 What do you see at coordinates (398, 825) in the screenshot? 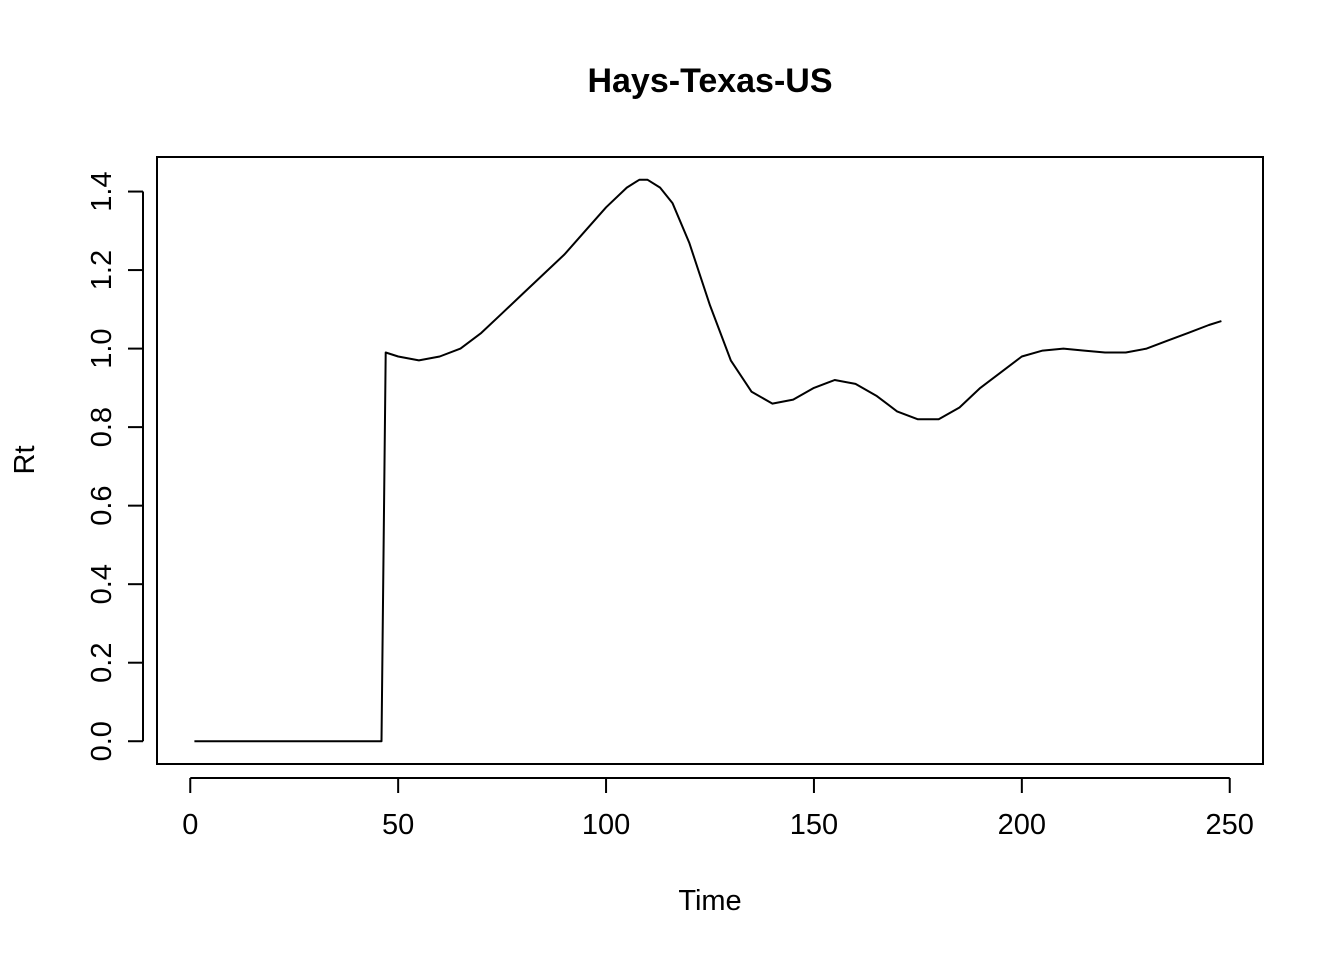
I see `x-tick-label: 50` at bounding box center [398, 825].